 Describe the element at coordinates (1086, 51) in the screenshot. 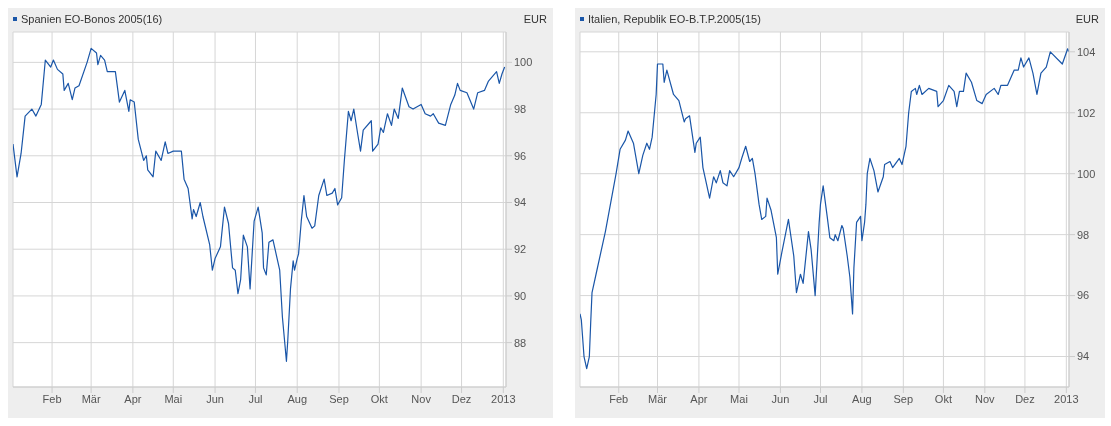

I see `y-tick-label: 104` at that location.